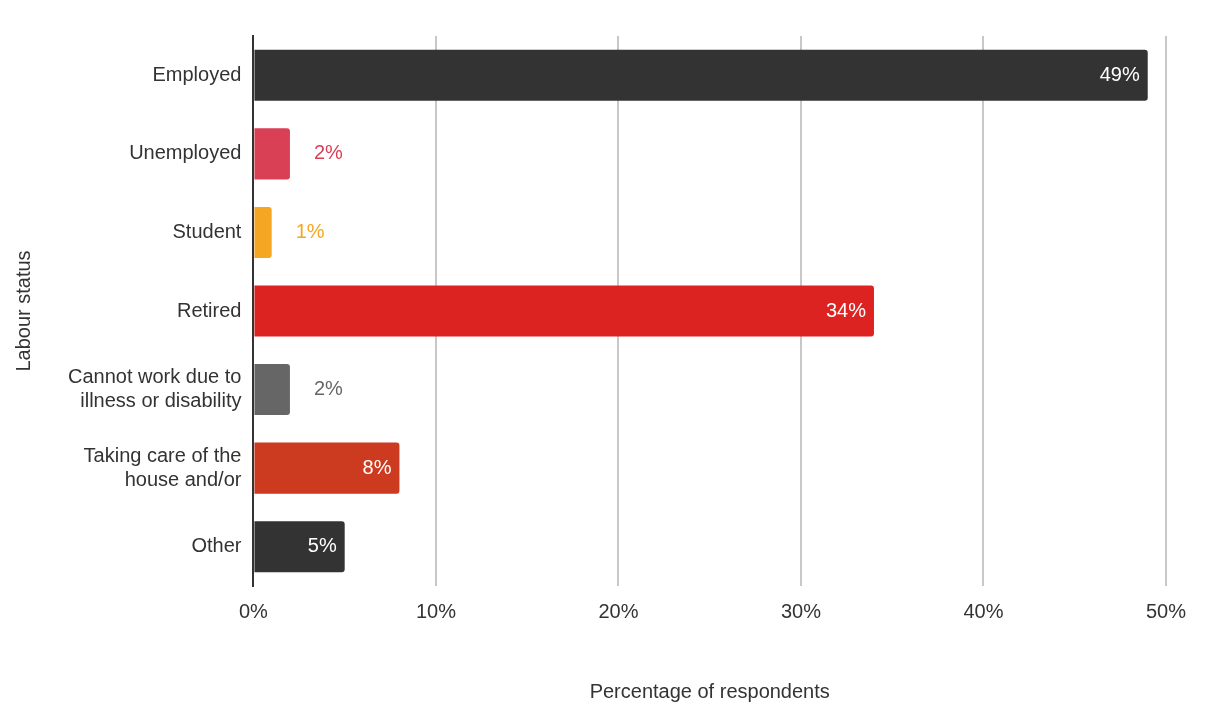 Image resolution: width=1208 pixels, height=715 pixels. I want to click on y-tick-label: Student, so click(207, 230).